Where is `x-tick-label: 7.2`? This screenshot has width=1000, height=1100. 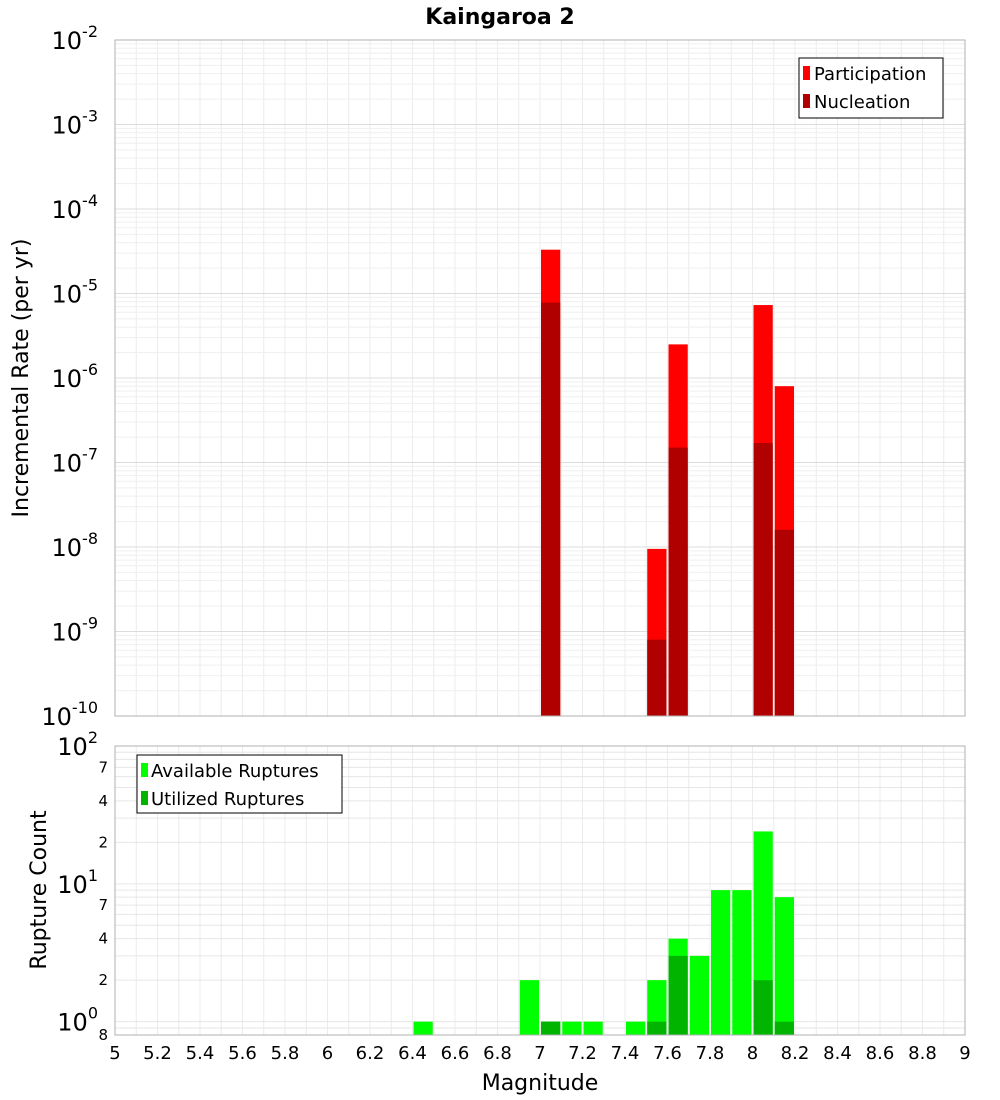
x-tick-label: 7.2 is located at coordinates (582, 1053).